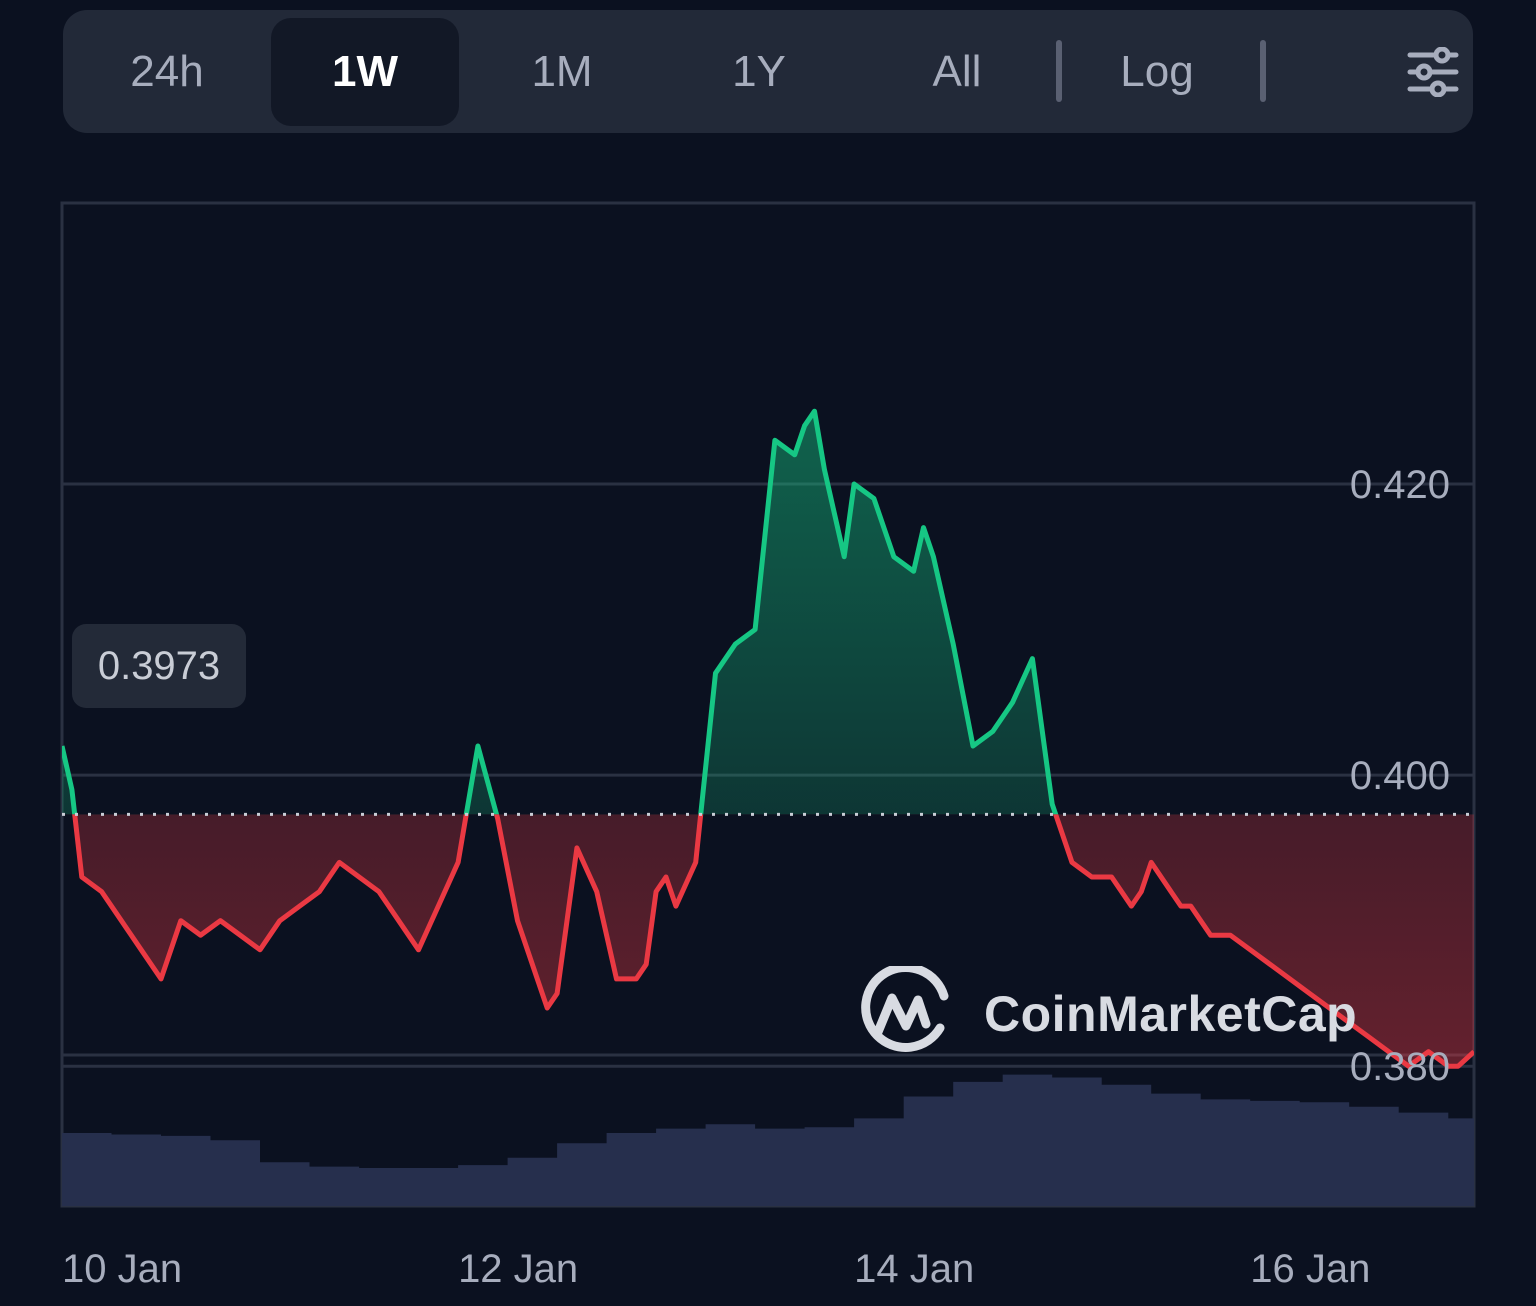 Image resolution: width=1536 pixels, height=1306 pixels. Describe the element at coordinates (365, 72) in the screenshot. I see `range-1w-button: 1W` at that location.